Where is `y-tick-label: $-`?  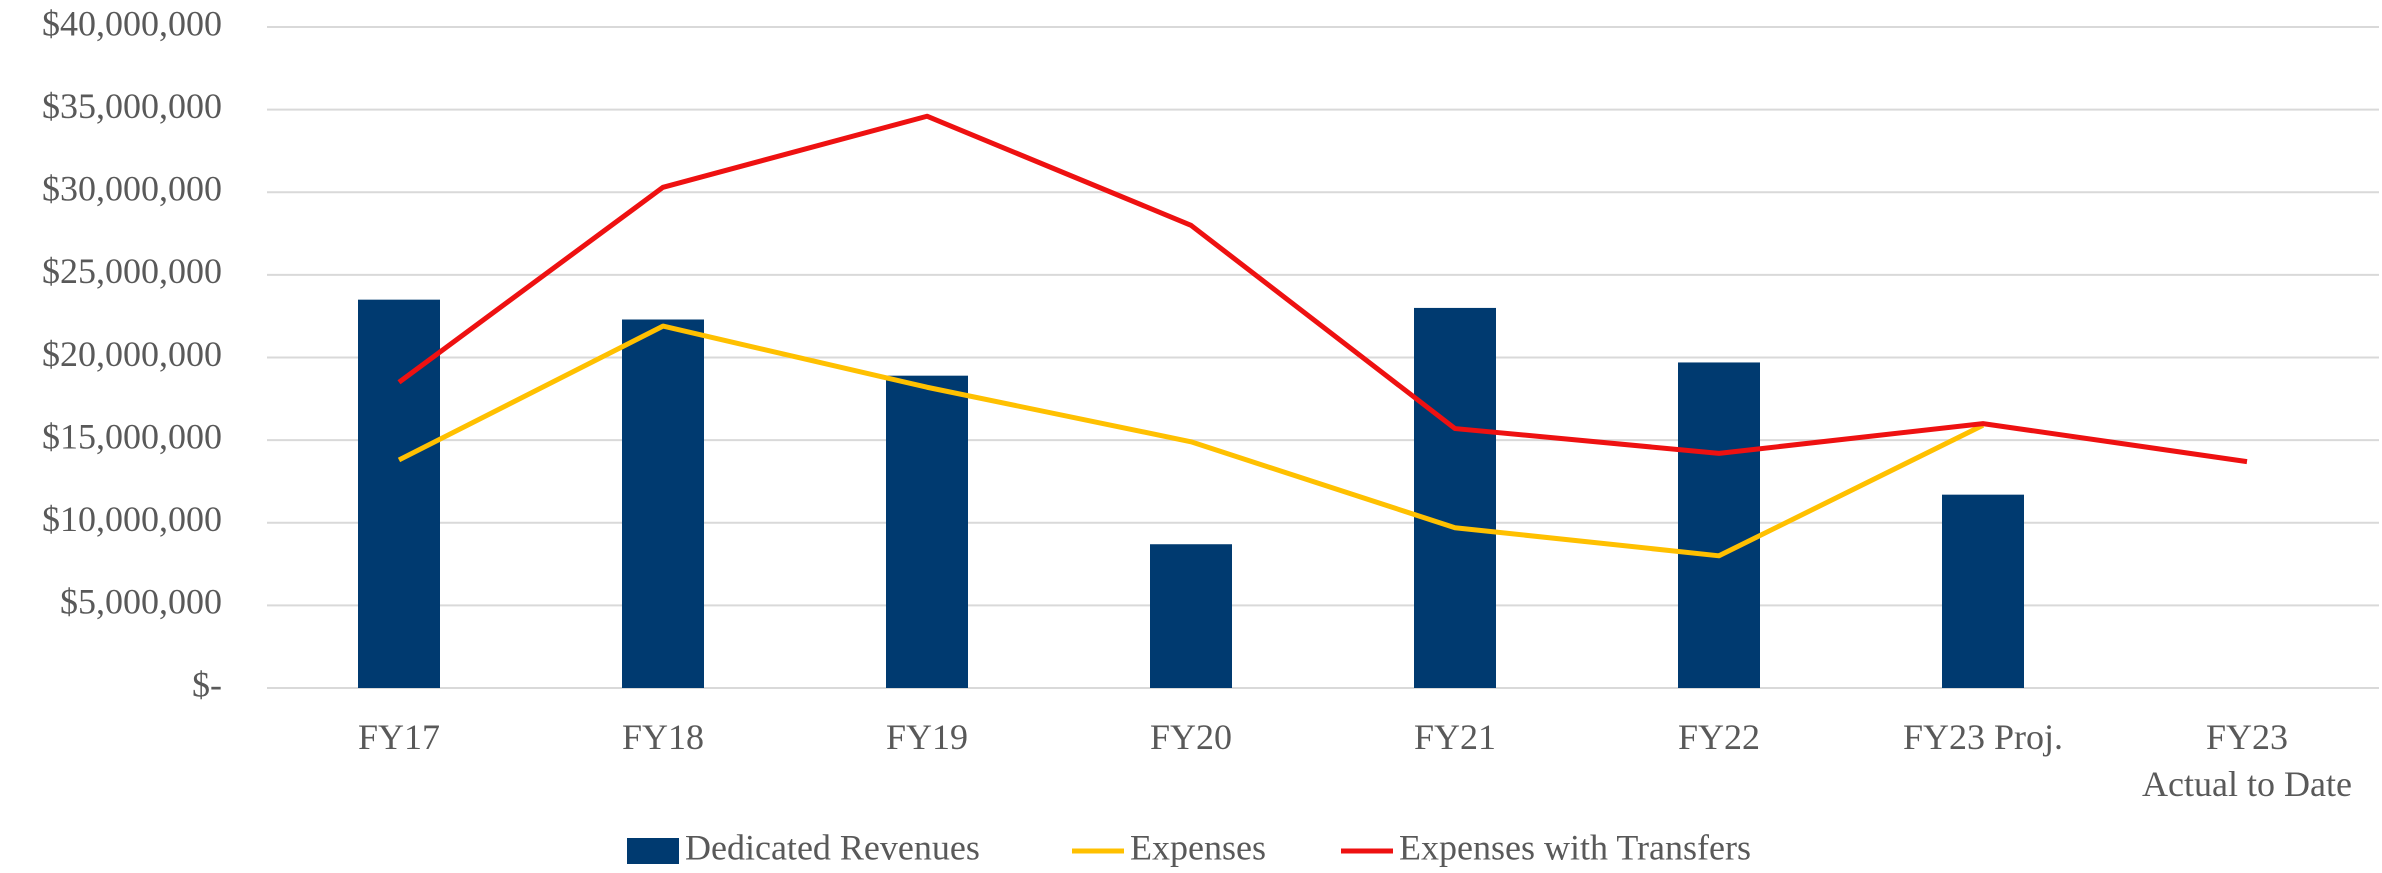
y-tick-label: $- is located at coordinates (207, 684).